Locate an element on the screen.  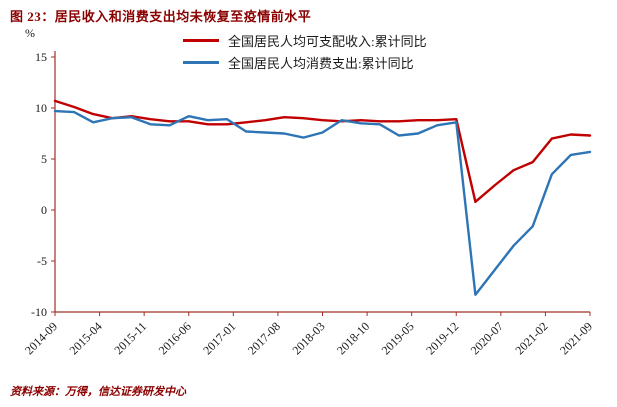
y-axis-unit-label: % is located at coordinates (30, 33).